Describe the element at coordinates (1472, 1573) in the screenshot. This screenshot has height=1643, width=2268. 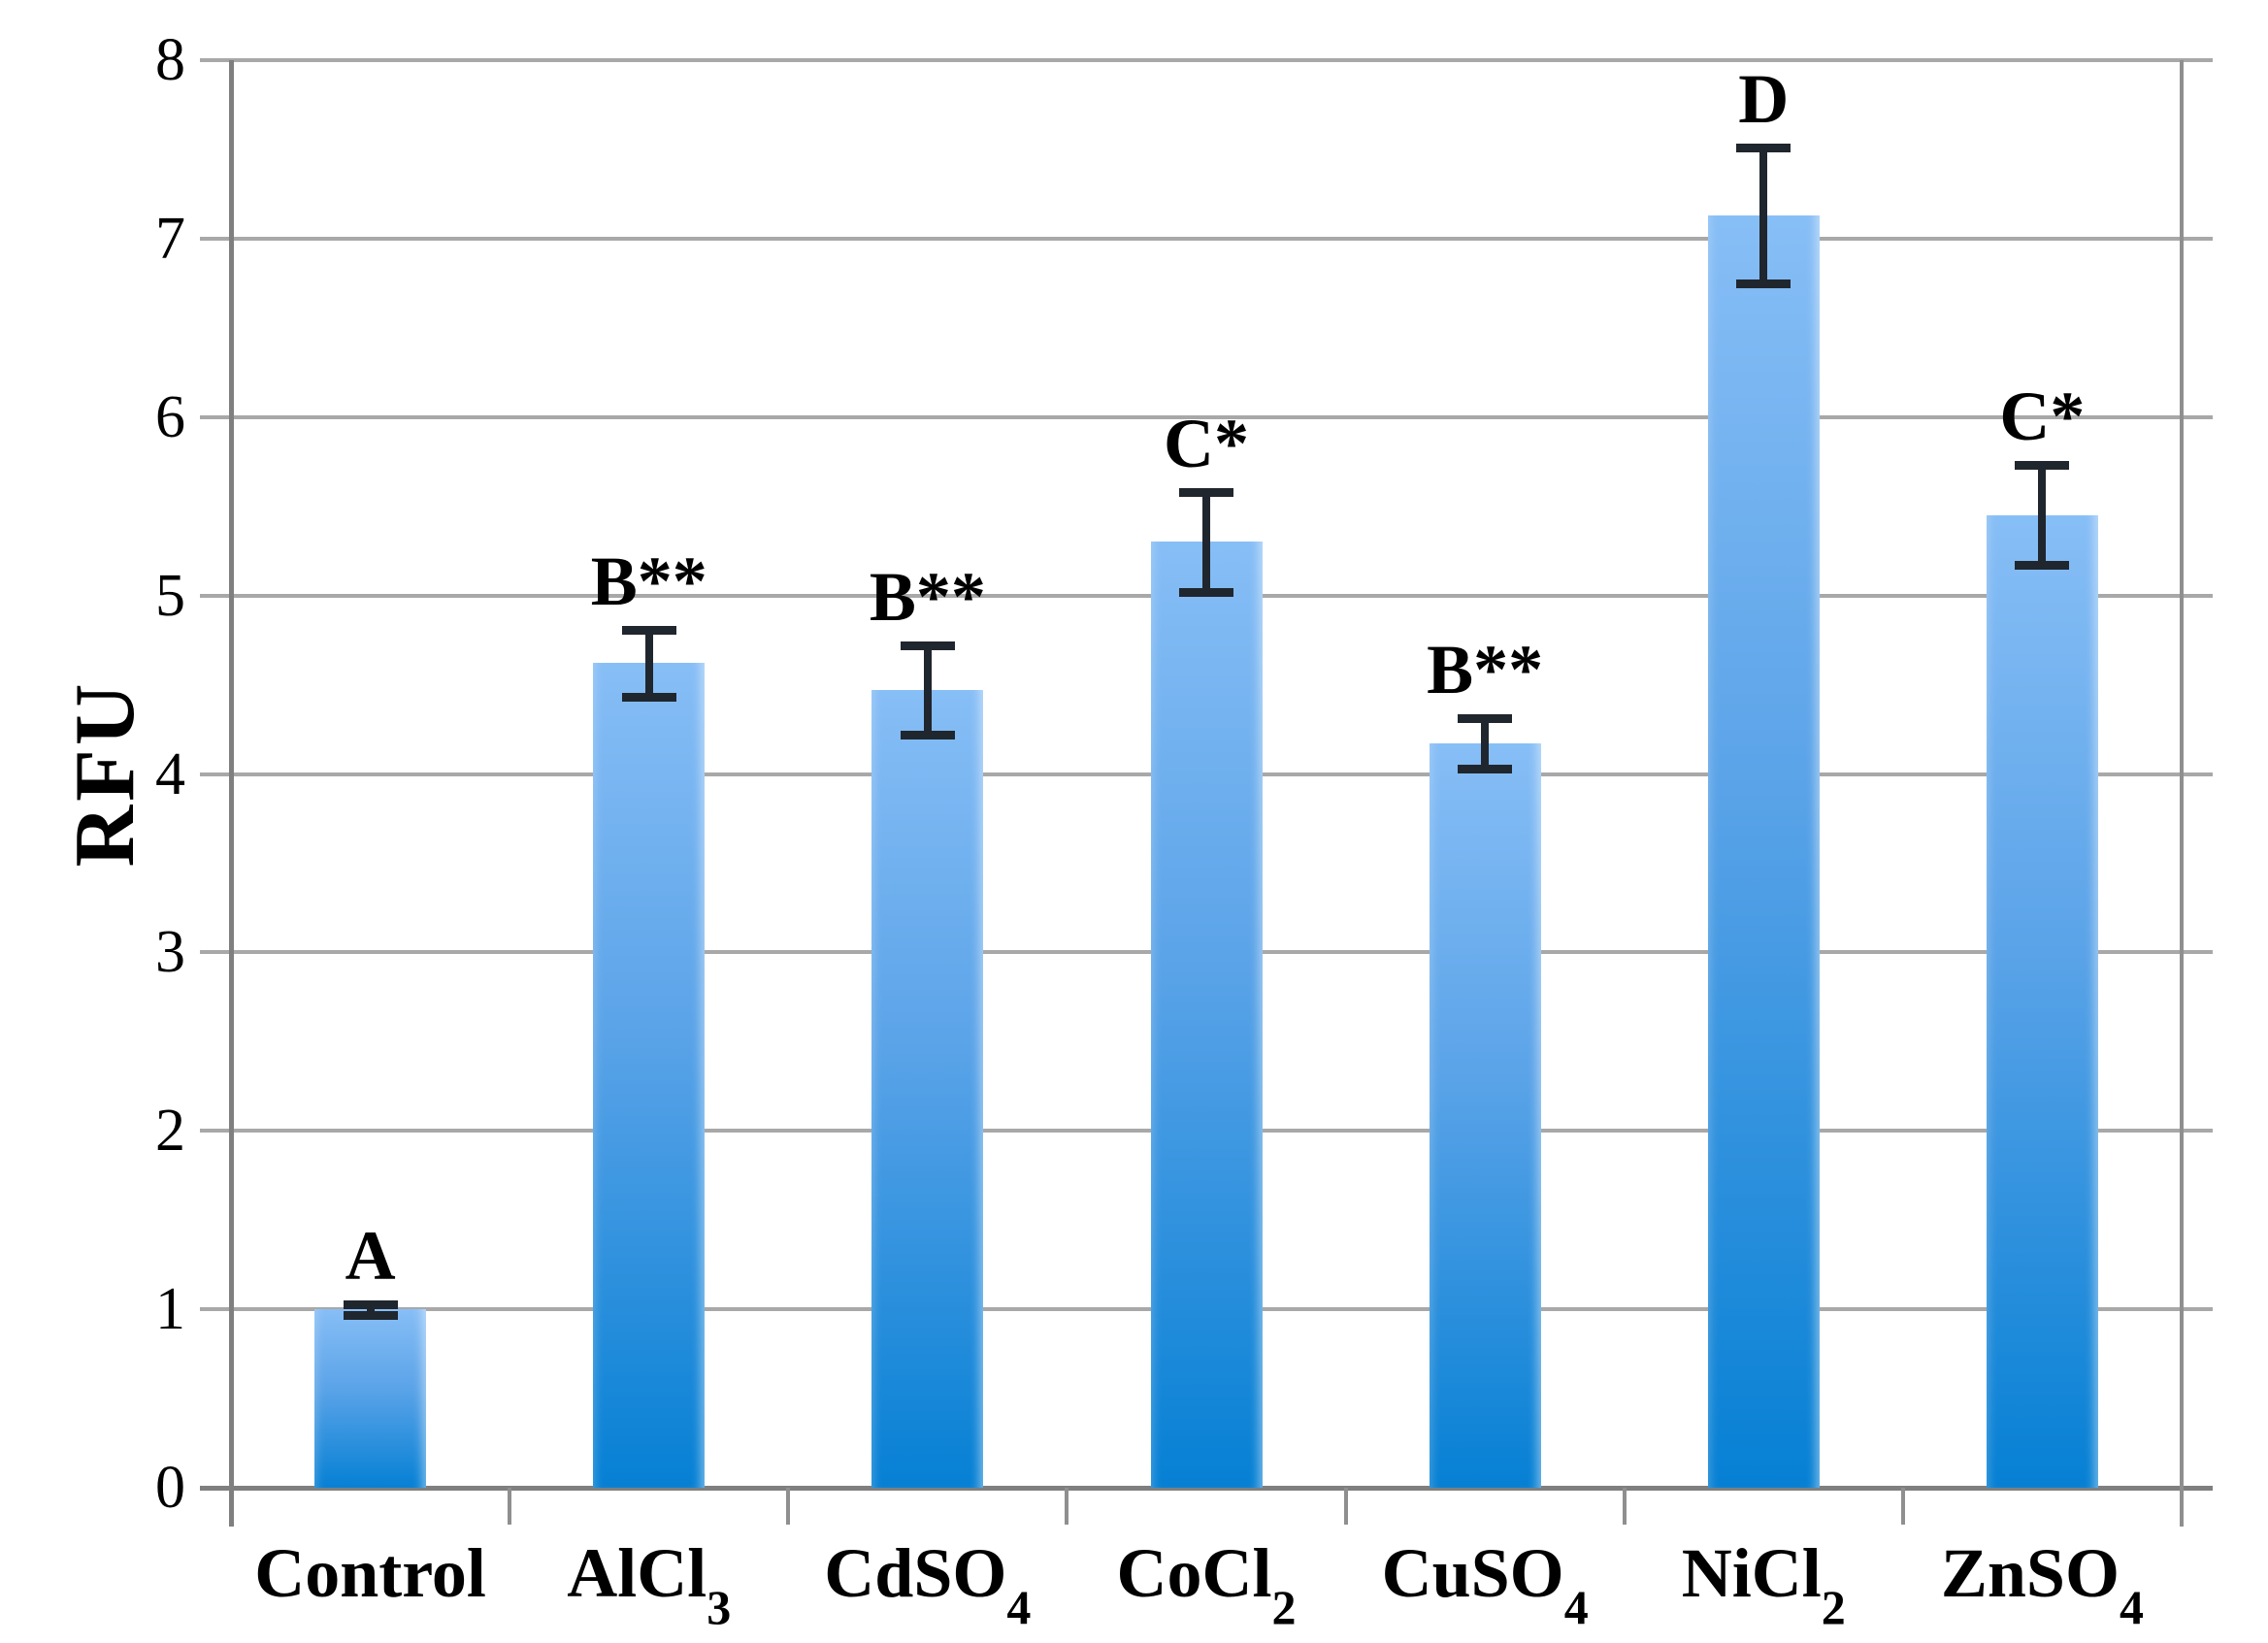
I see `category-text: CuSO` at that location.